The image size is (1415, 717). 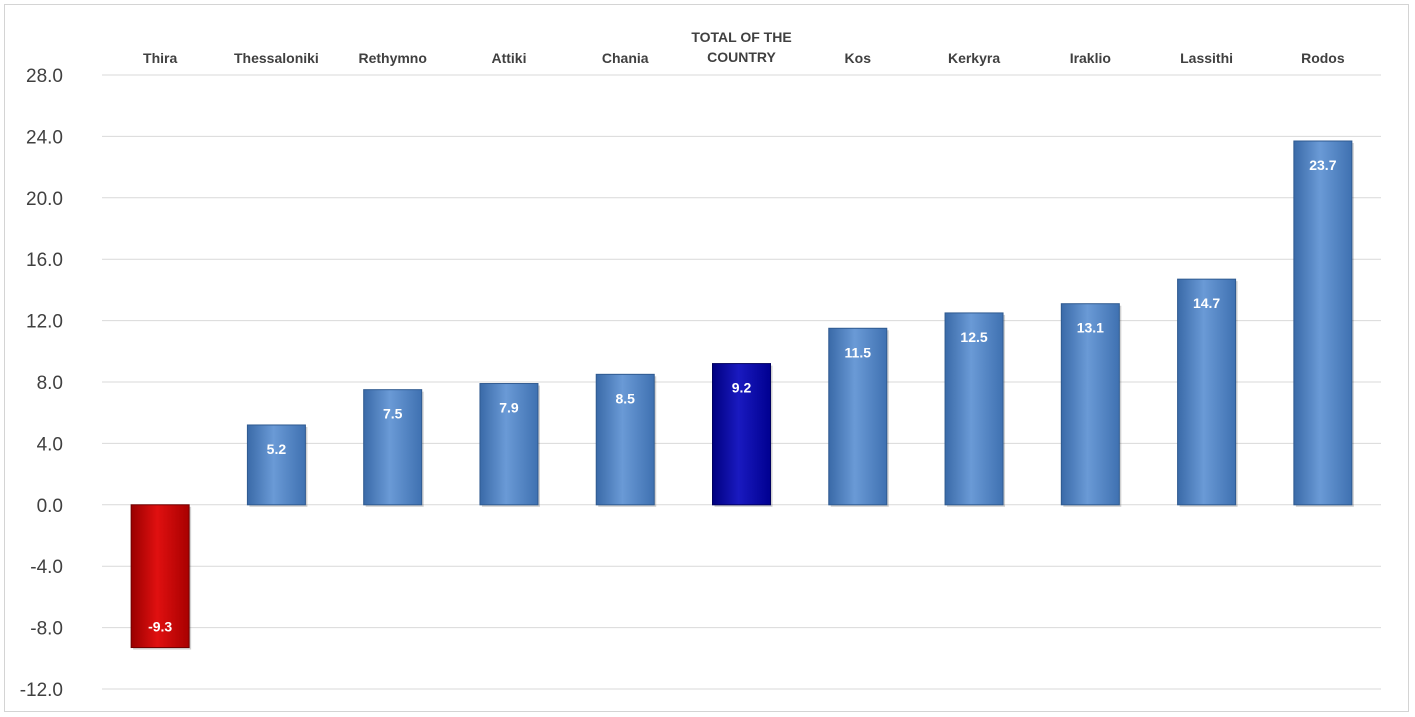 What do you see at coordinates (44, 137) in the screenshot?
I see `y-tick-label: 24.0` at bounding box center [44, 137].